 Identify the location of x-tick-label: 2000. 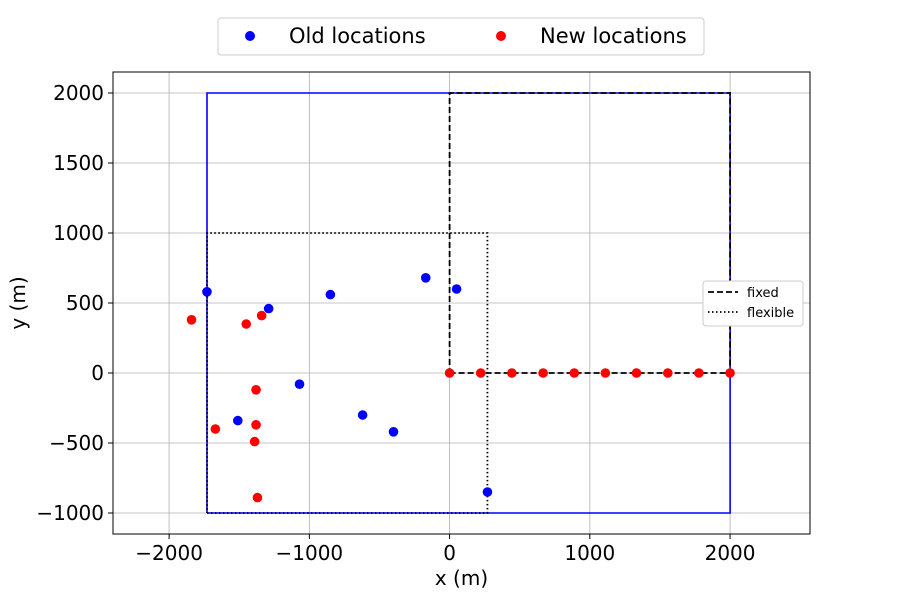
(730, 553).